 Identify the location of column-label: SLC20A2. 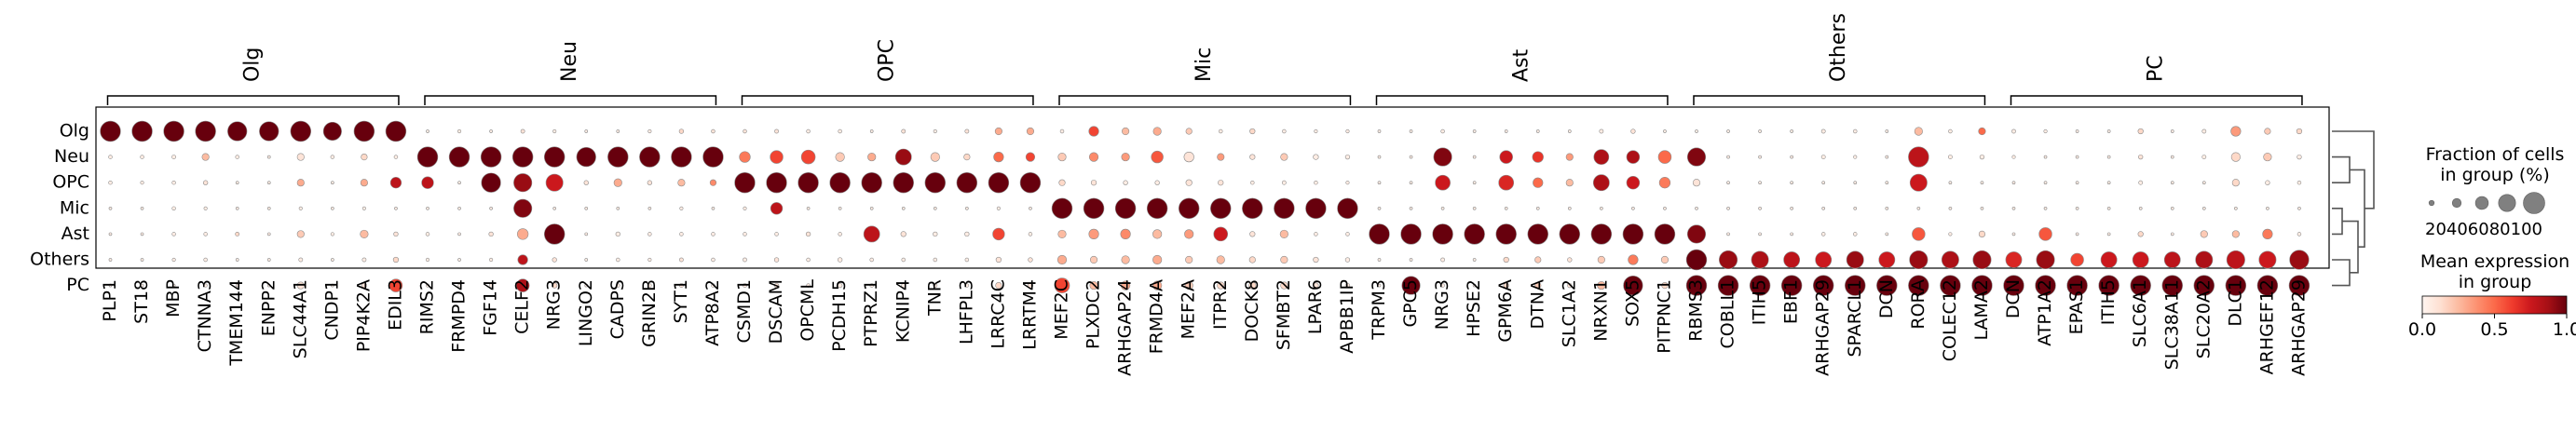
(2203, 318).